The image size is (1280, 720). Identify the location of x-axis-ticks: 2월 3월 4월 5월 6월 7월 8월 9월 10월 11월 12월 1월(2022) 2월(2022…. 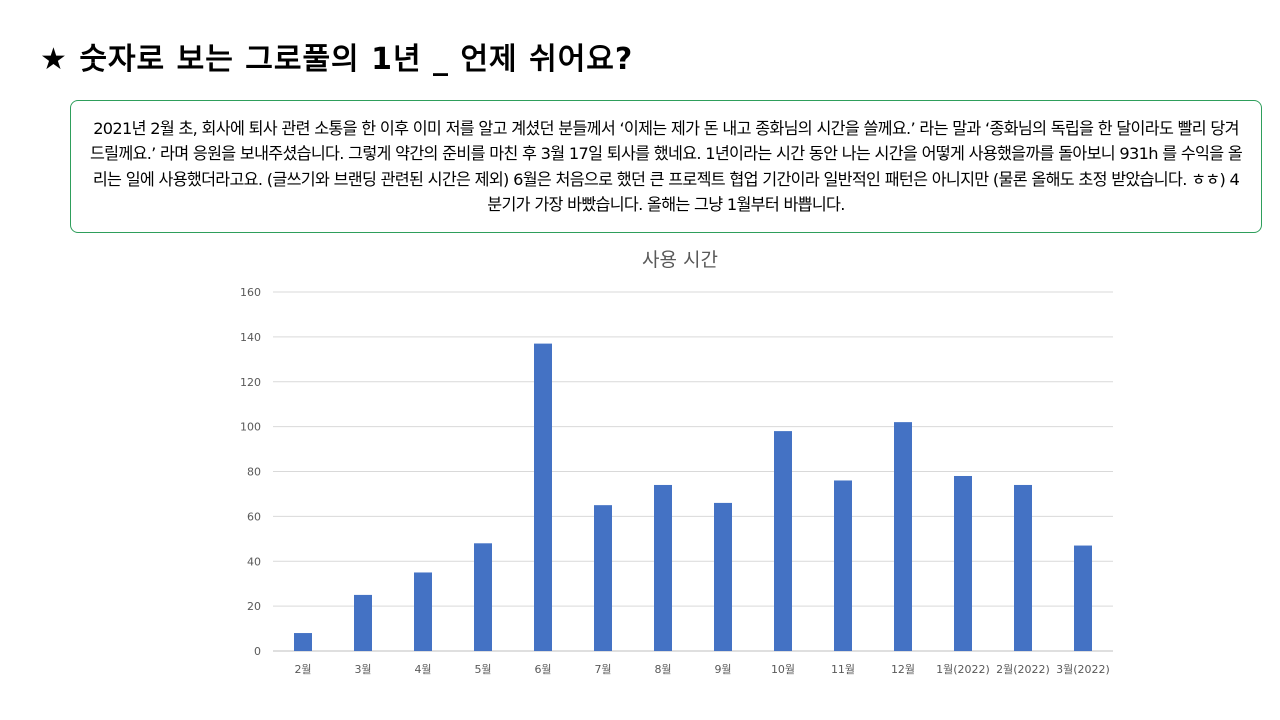
(701, 669).